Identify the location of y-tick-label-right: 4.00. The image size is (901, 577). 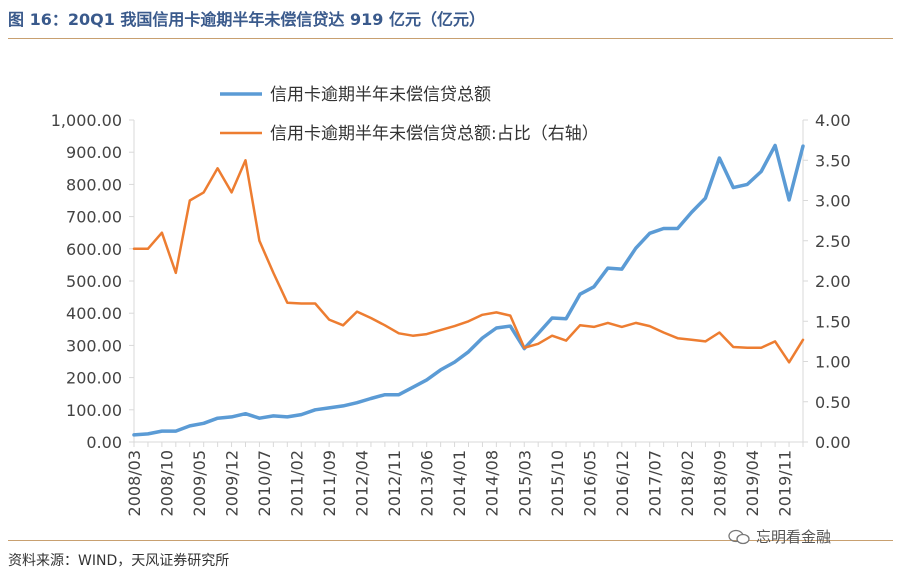
(833, 120).